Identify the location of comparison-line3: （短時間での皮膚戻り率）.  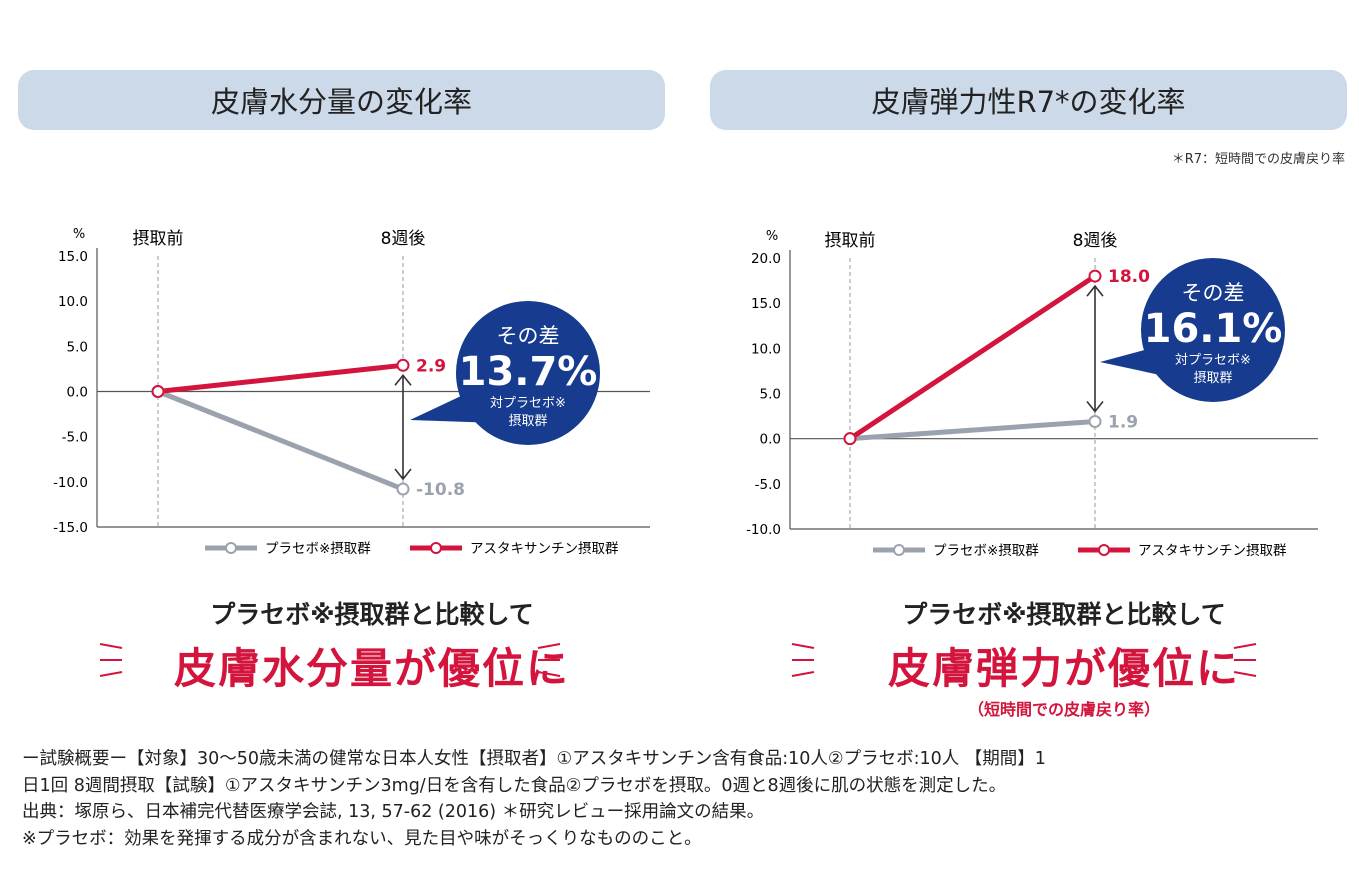
(1063, 709).